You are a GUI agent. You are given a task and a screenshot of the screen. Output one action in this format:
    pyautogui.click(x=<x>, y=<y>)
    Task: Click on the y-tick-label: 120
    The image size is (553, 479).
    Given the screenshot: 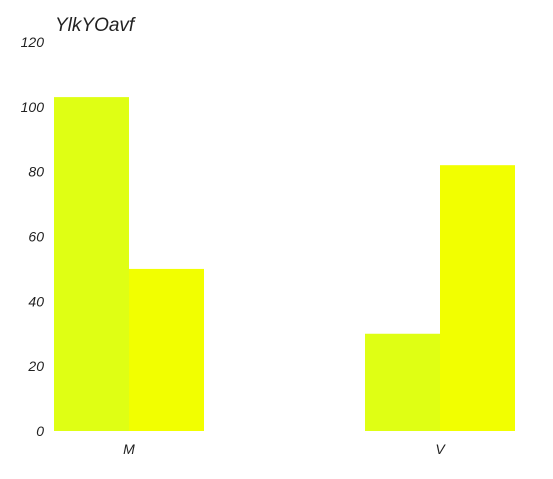 What is the action you would take?
    pyautogui.click(x=33, y=42)
    